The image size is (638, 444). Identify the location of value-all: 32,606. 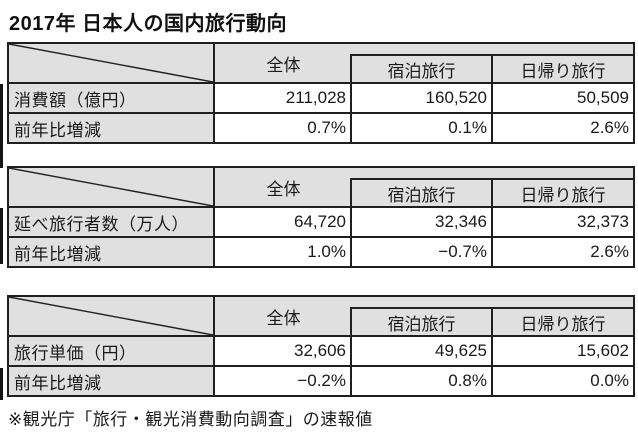
(283, 351).